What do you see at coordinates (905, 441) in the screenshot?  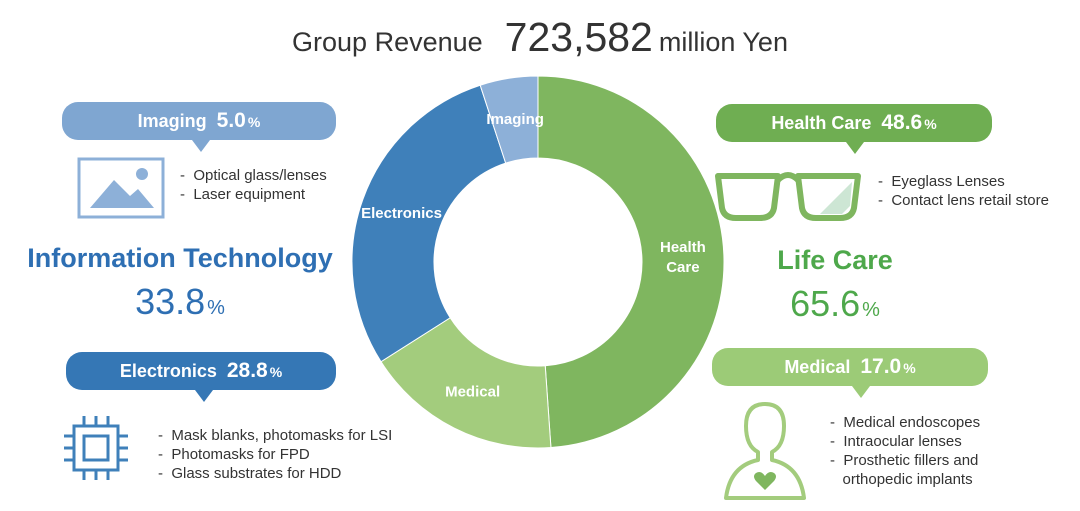 I see `list-item: Intraocular lenses` at bounding box center [905, 441].